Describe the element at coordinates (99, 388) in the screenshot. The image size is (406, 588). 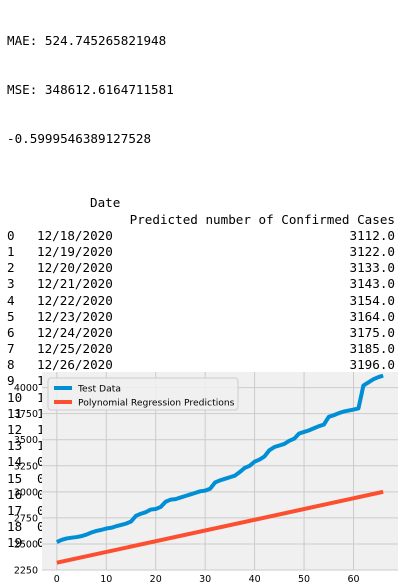
I see `legend-entry: Test Data` at that location.